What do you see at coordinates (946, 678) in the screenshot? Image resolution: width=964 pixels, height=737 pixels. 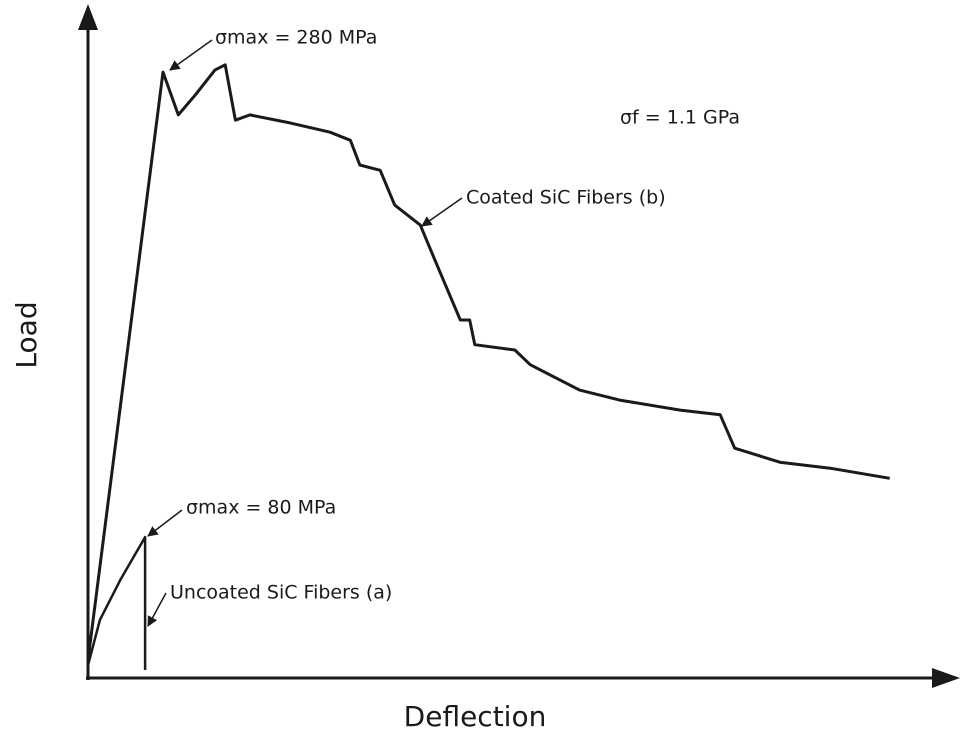 I see `x-axis-arrow` at bounding box center [946, 678].